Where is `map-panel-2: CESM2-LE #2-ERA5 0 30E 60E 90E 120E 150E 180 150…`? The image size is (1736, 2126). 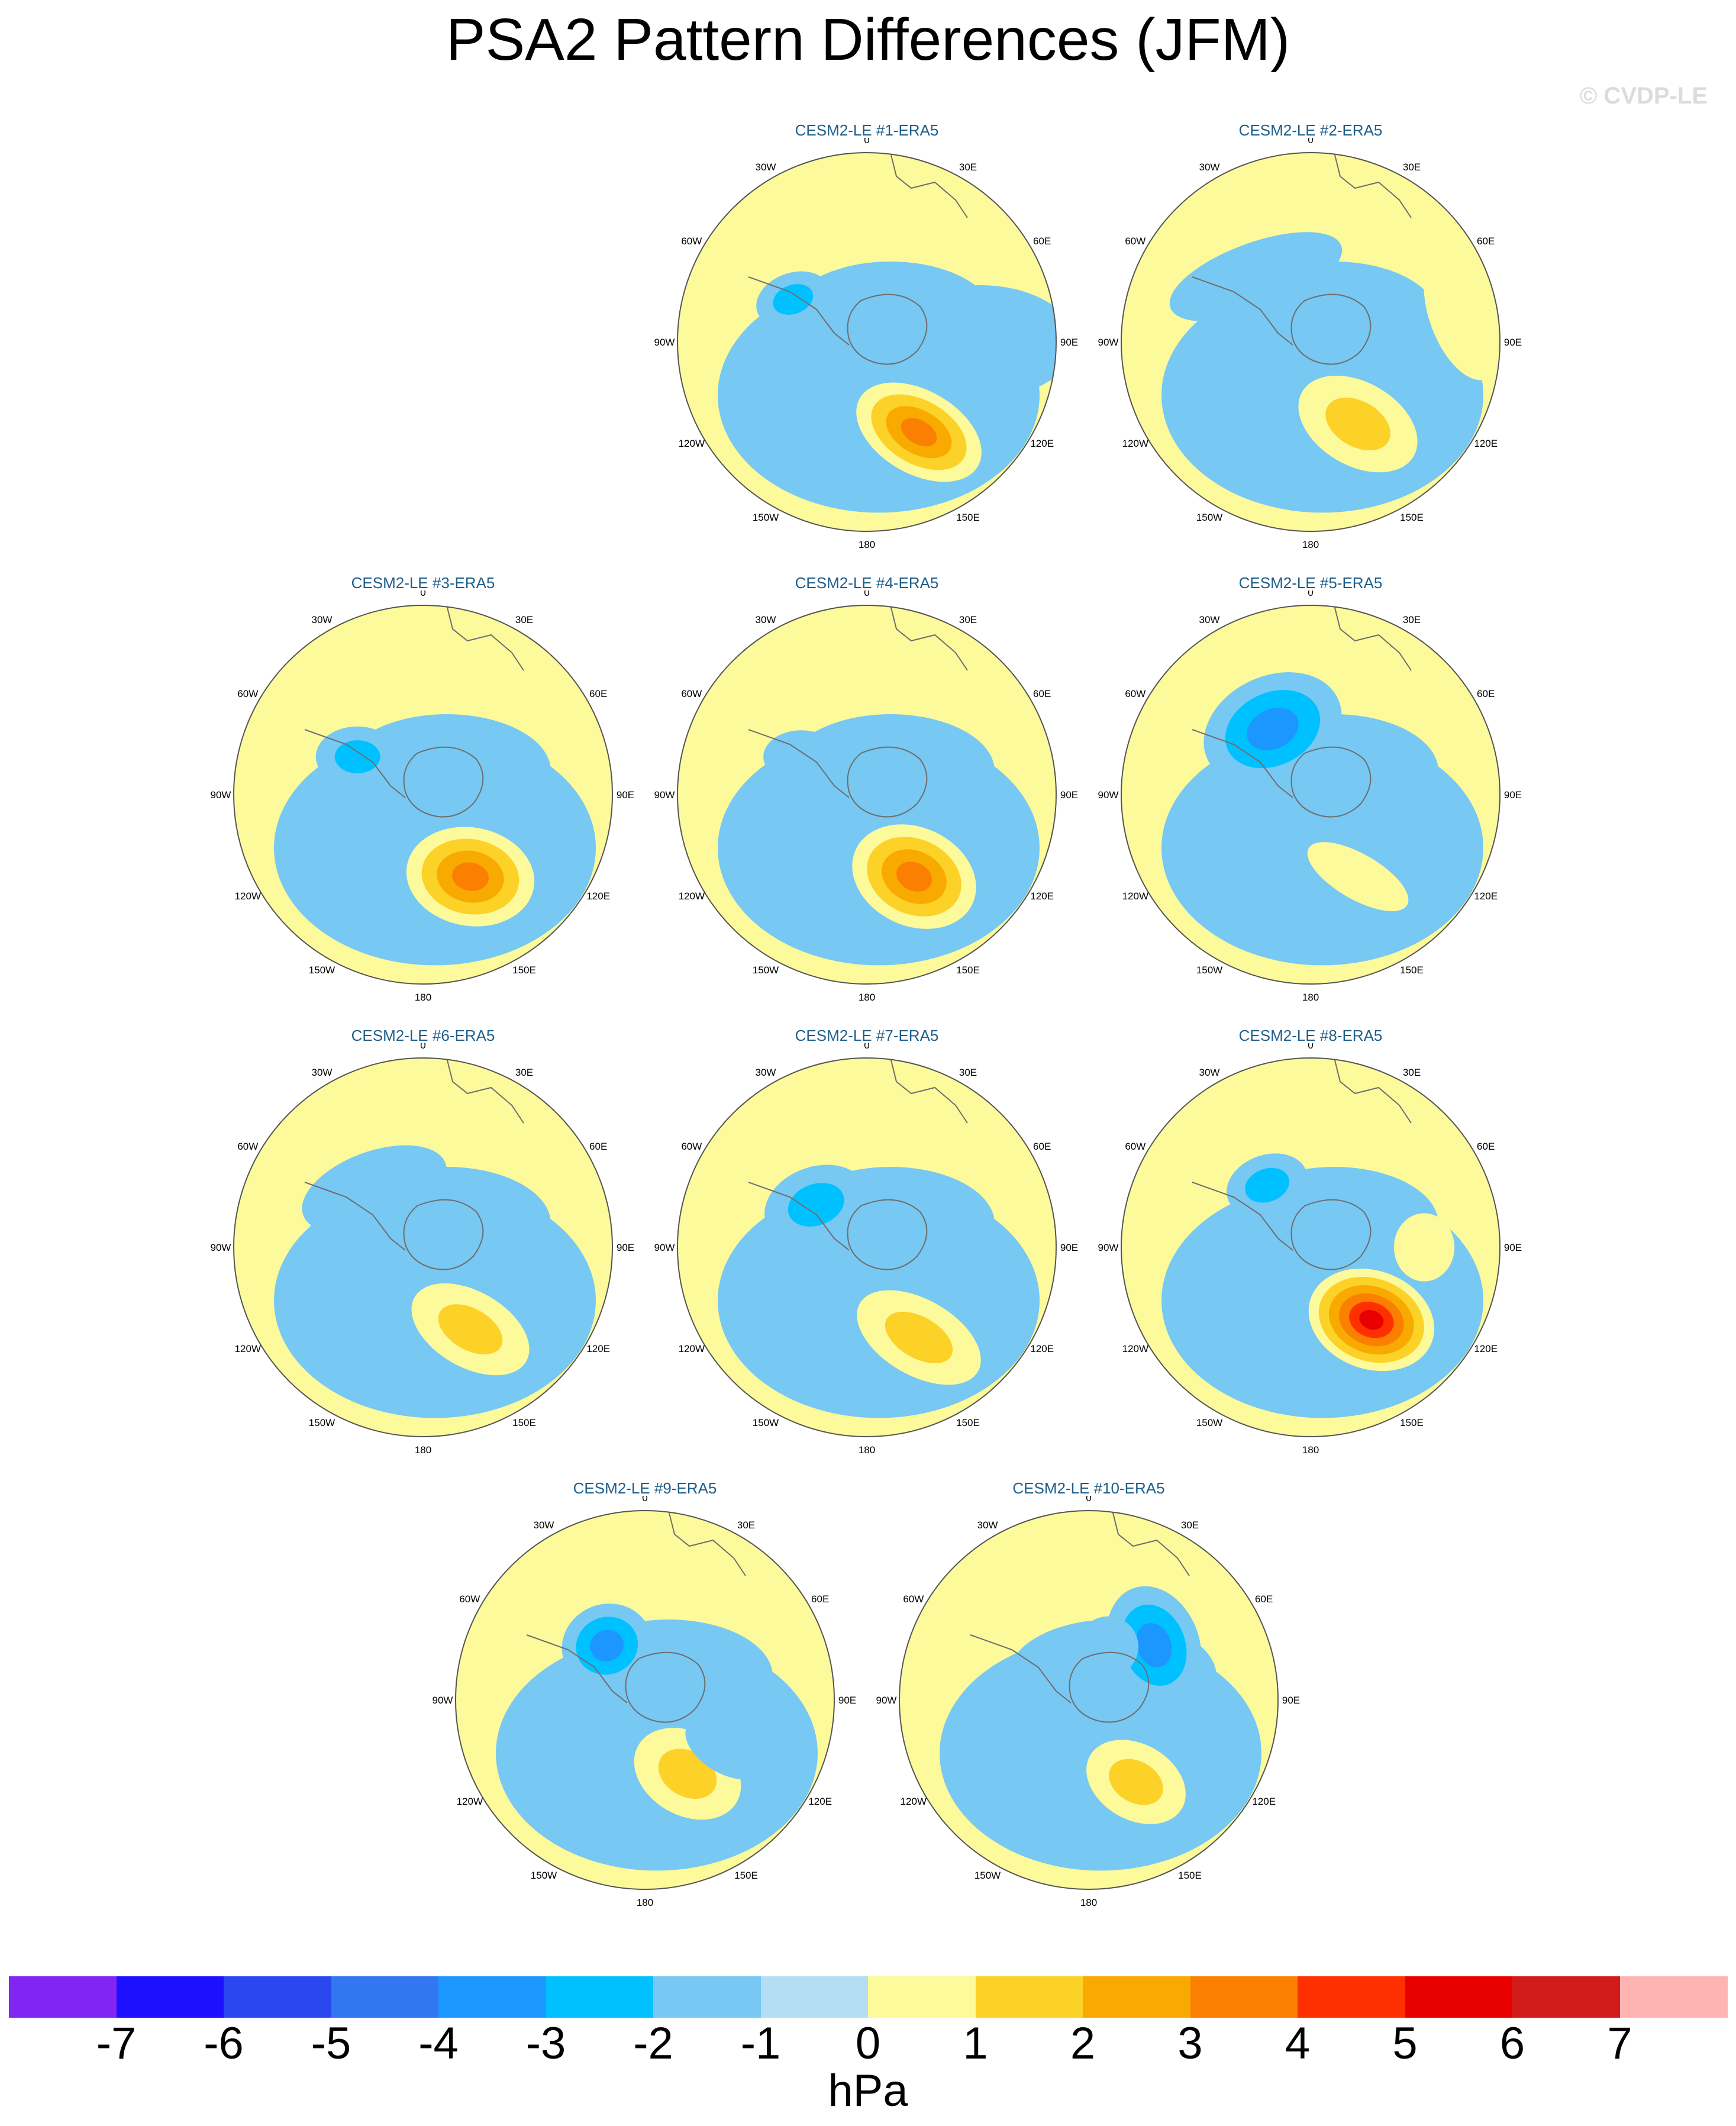 map-panel-2: CESM2-LE #2-ERA5 0 30E 60E 90E 120E 150E 180 150… is located at coordinates (1311, 346).